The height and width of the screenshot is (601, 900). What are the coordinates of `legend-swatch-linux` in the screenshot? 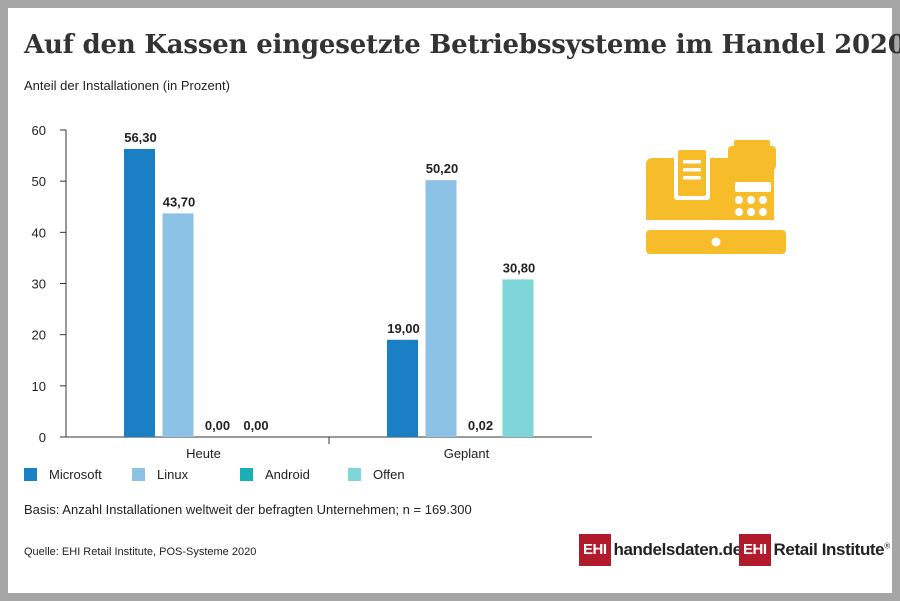 It's located at (138, 474).